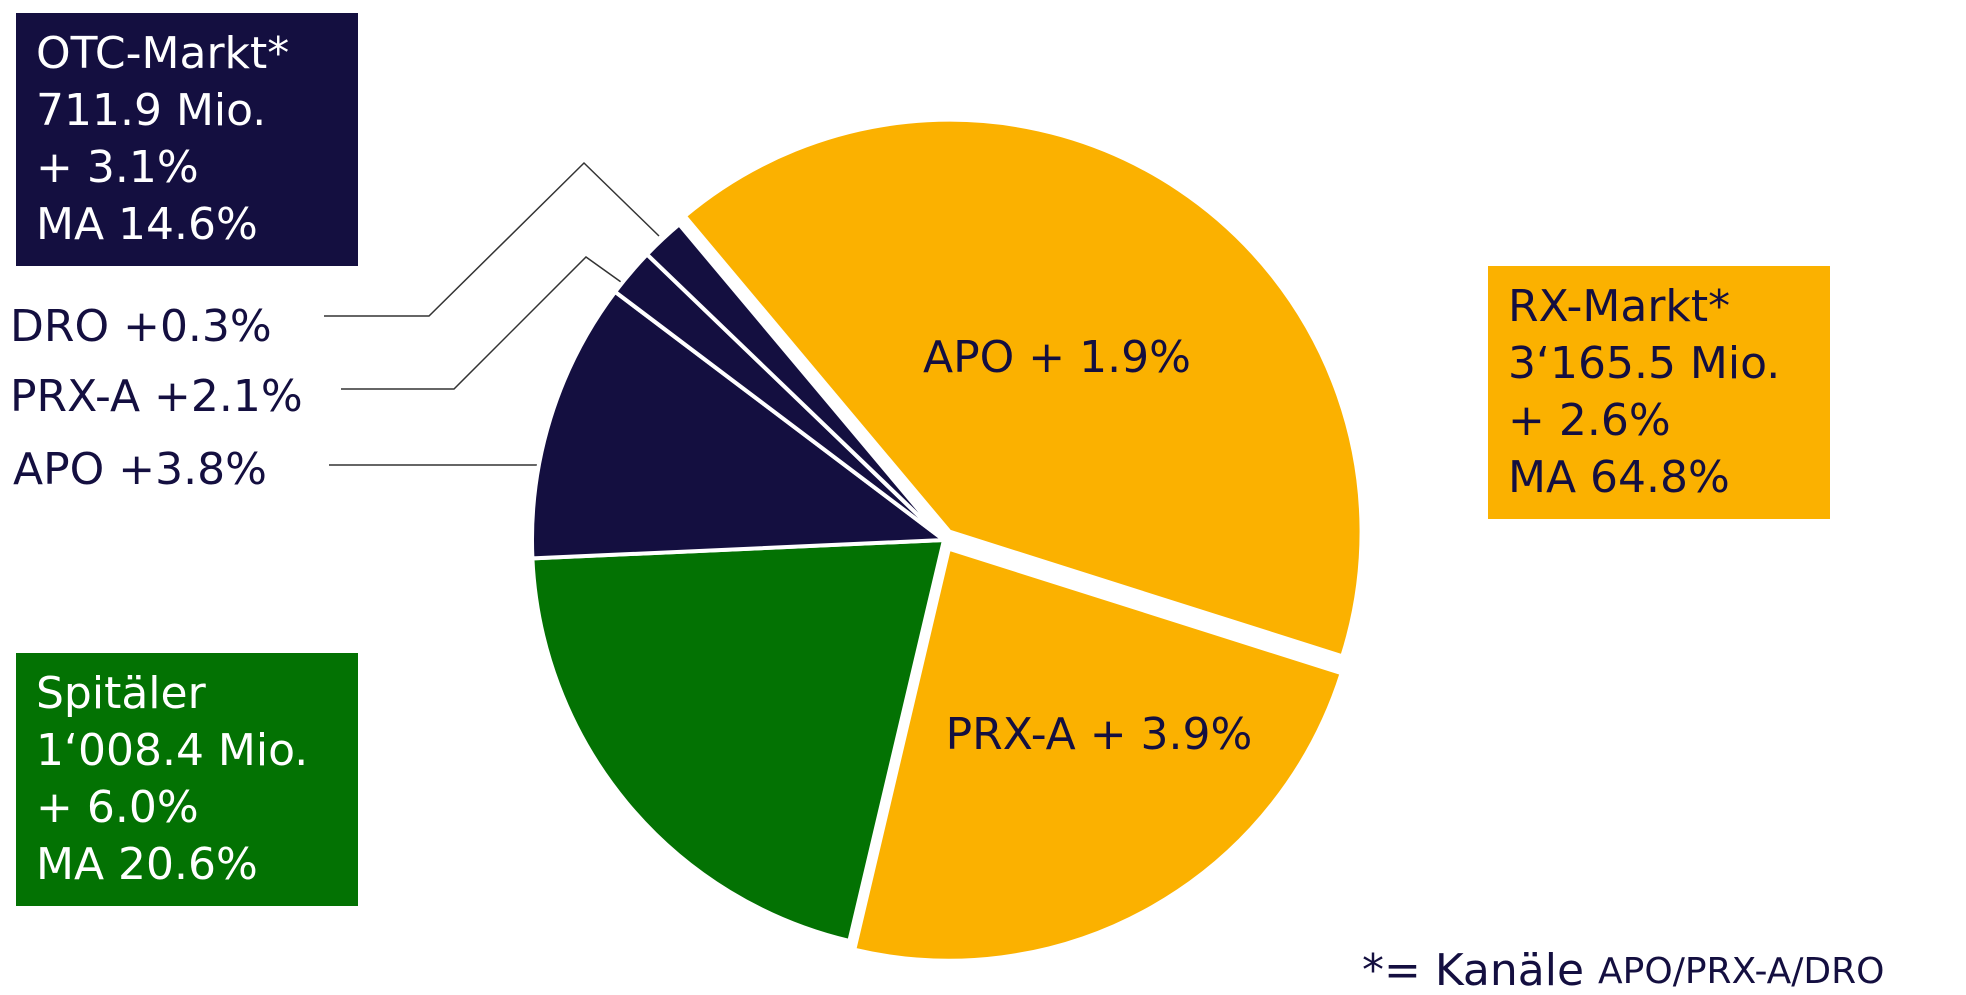 This screenshot has height=995, width=1966. I want to click on group-label: OTC-Markt*, so click(162, 53).